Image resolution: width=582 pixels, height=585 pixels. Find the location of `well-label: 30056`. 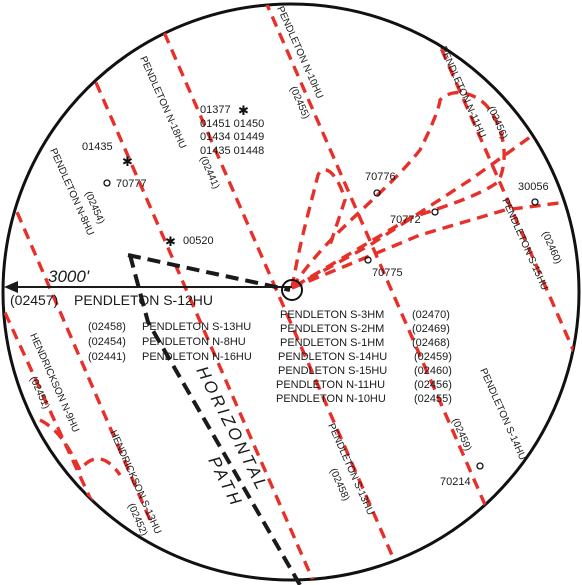

well-label: 30056 is located at coordinates (533, 187).